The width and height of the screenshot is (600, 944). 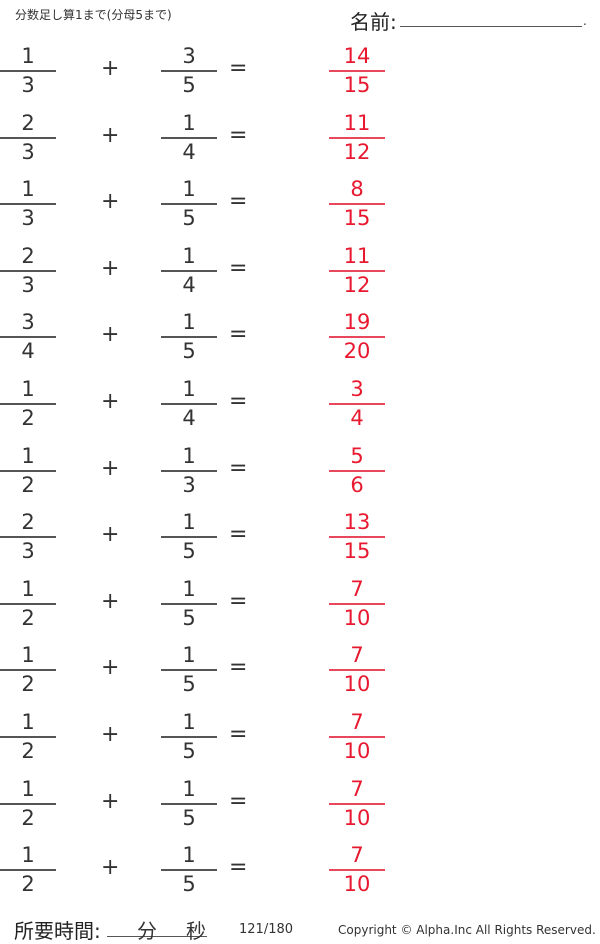 What do you see at coordinates (357, 56) in the screenshot?
I see `numerator: 14` at bounding box center [357, 56].